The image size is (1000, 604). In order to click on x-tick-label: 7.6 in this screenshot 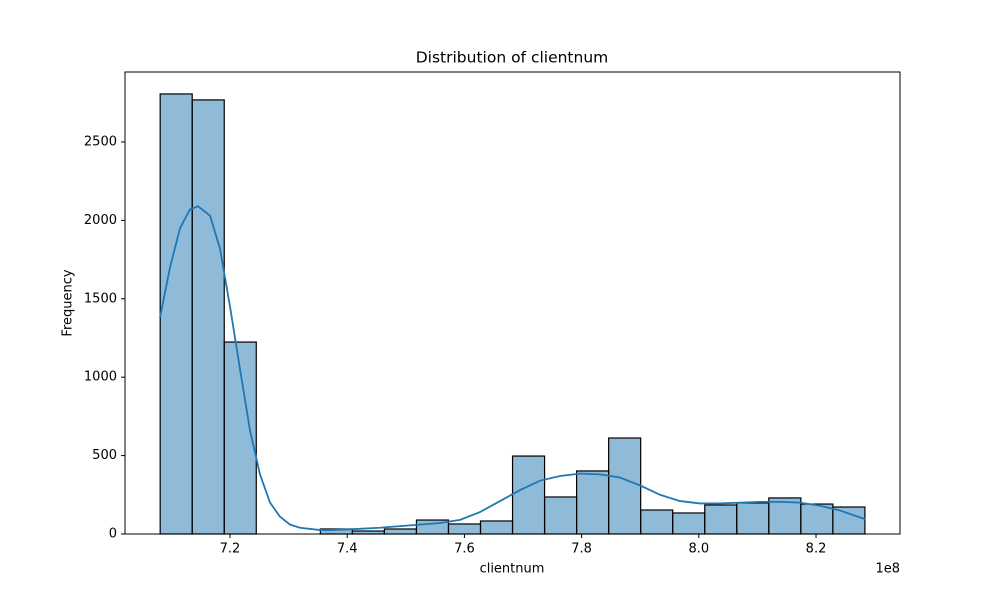, I will do `click(464, 549)`.